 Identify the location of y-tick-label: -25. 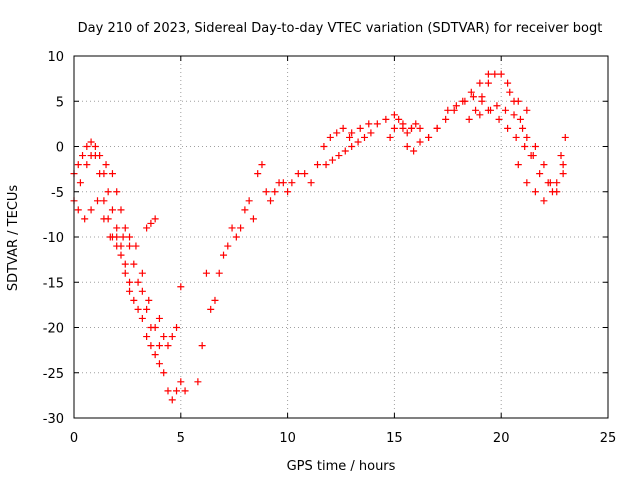
(53, 374).